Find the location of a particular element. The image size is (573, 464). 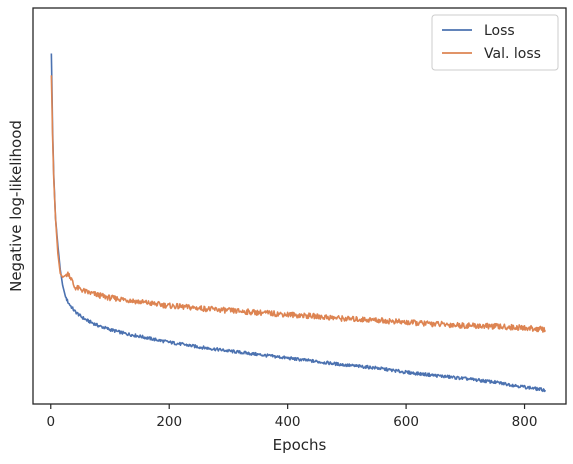

x-tick-label: 0 is located at coordinates (50, 422).